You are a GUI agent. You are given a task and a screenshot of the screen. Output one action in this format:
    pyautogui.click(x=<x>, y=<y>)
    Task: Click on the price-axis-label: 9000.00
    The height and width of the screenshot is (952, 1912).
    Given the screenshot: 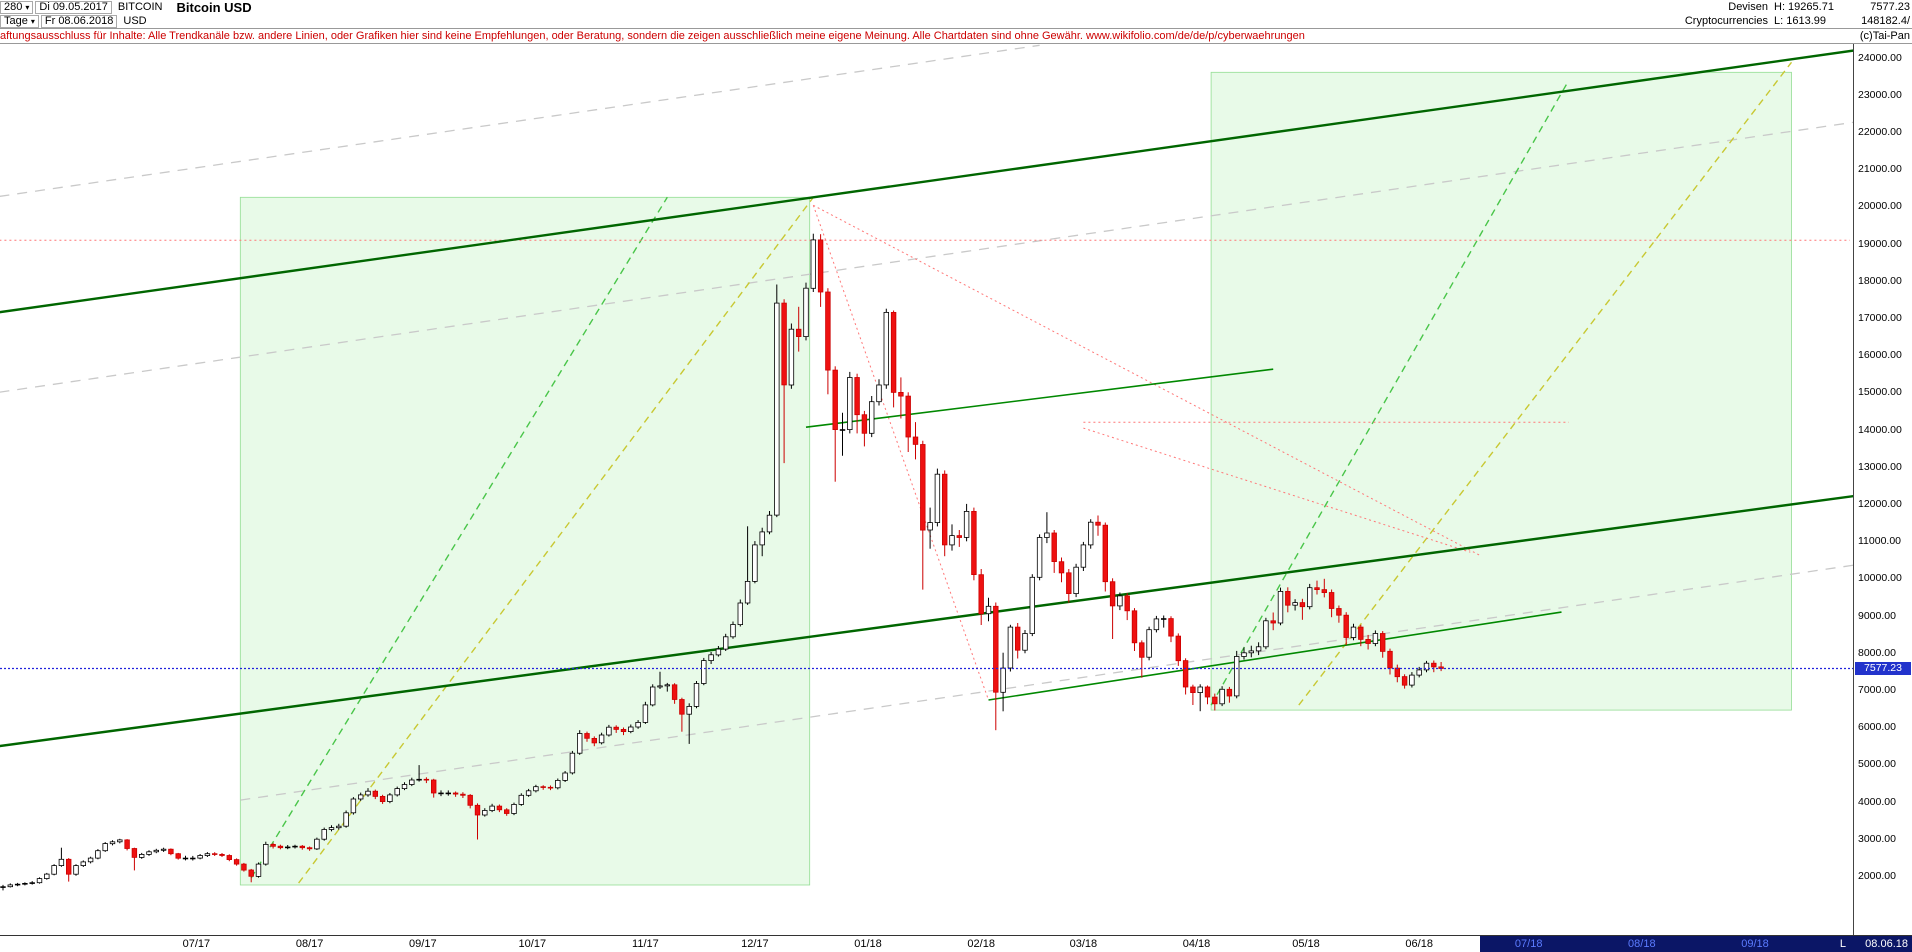 What is the action you would take?
    pyautogui.click(x=1877, y=615)
    